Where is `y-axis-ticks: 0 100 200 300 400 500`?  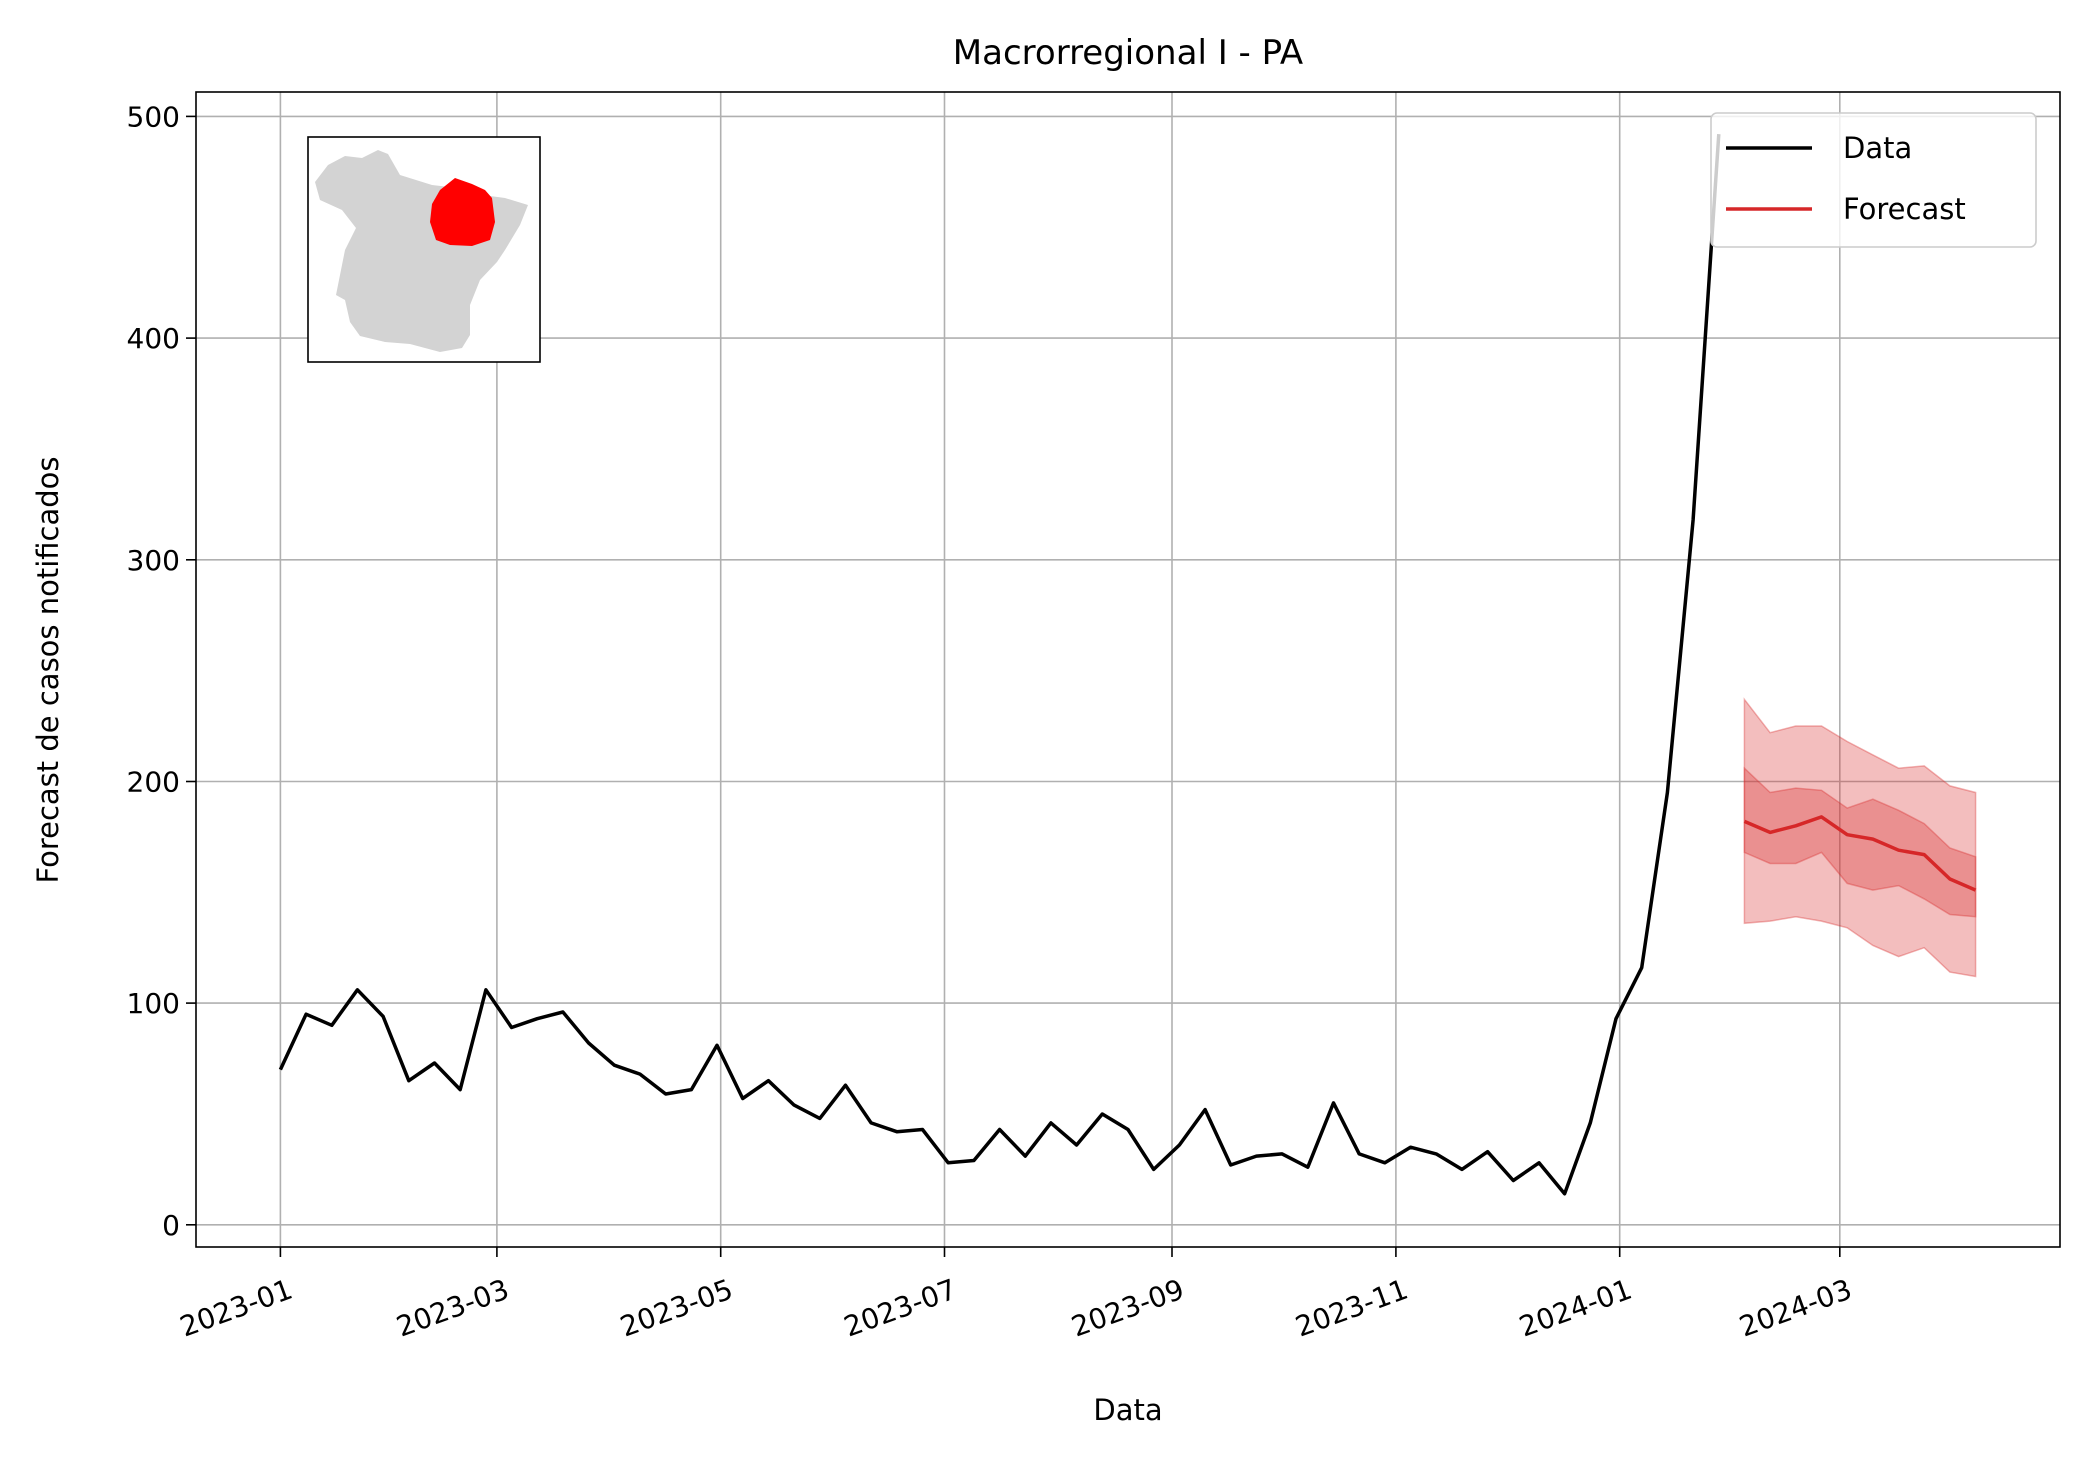
y-axis-ticks: 0 100 200 300 400 500 is located at coordinates (161, 671).